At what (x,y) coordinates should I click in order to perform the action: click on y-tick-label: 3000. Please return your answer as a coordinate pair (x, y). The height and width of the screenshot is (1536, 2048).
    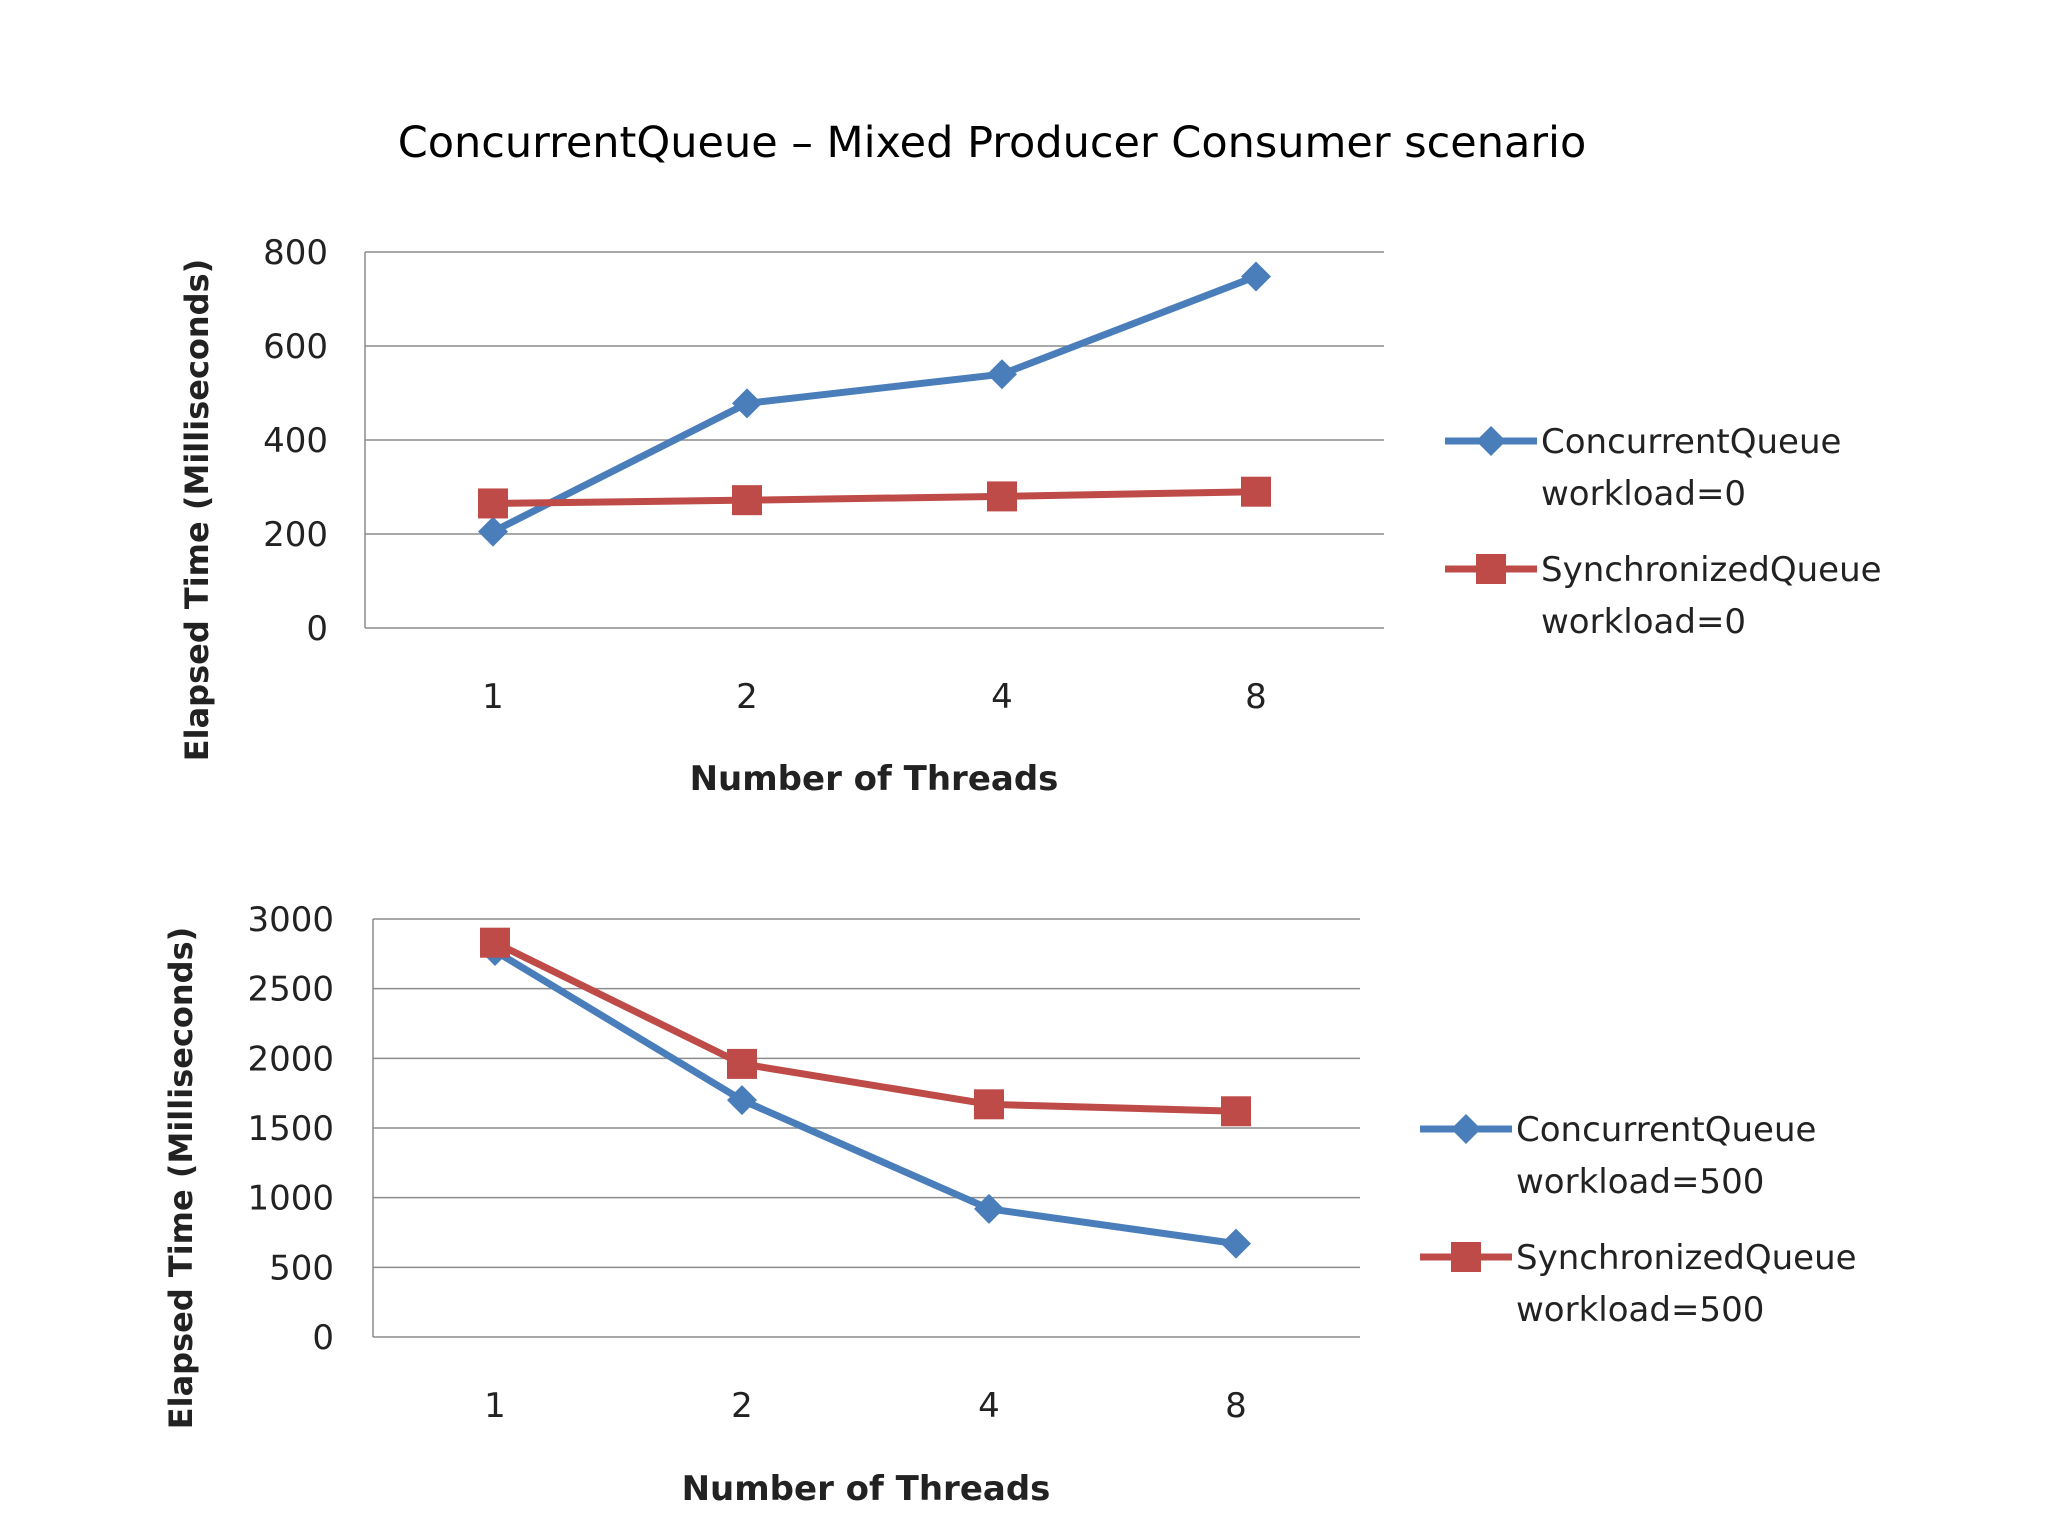
    Looking at the image, I should click on (290, 920).